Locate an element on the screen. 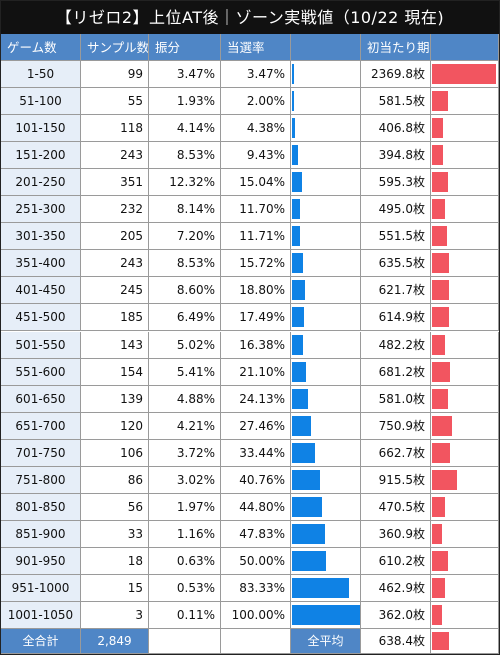  row-samples: 86 is located at coordinates (115, 480).